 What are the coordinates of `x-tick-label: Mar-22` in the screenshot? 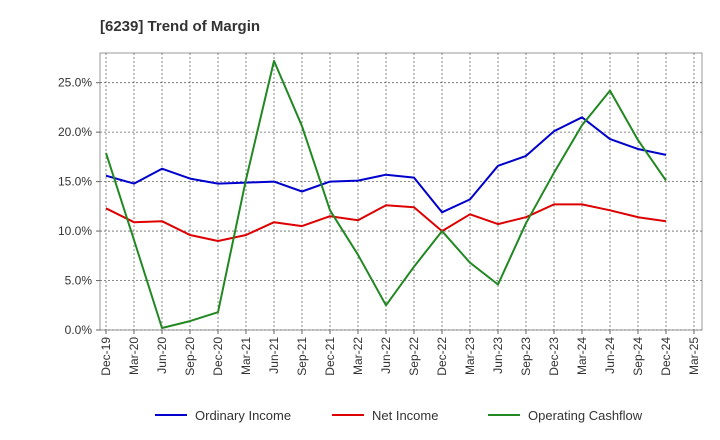 It's located at (358, 356).